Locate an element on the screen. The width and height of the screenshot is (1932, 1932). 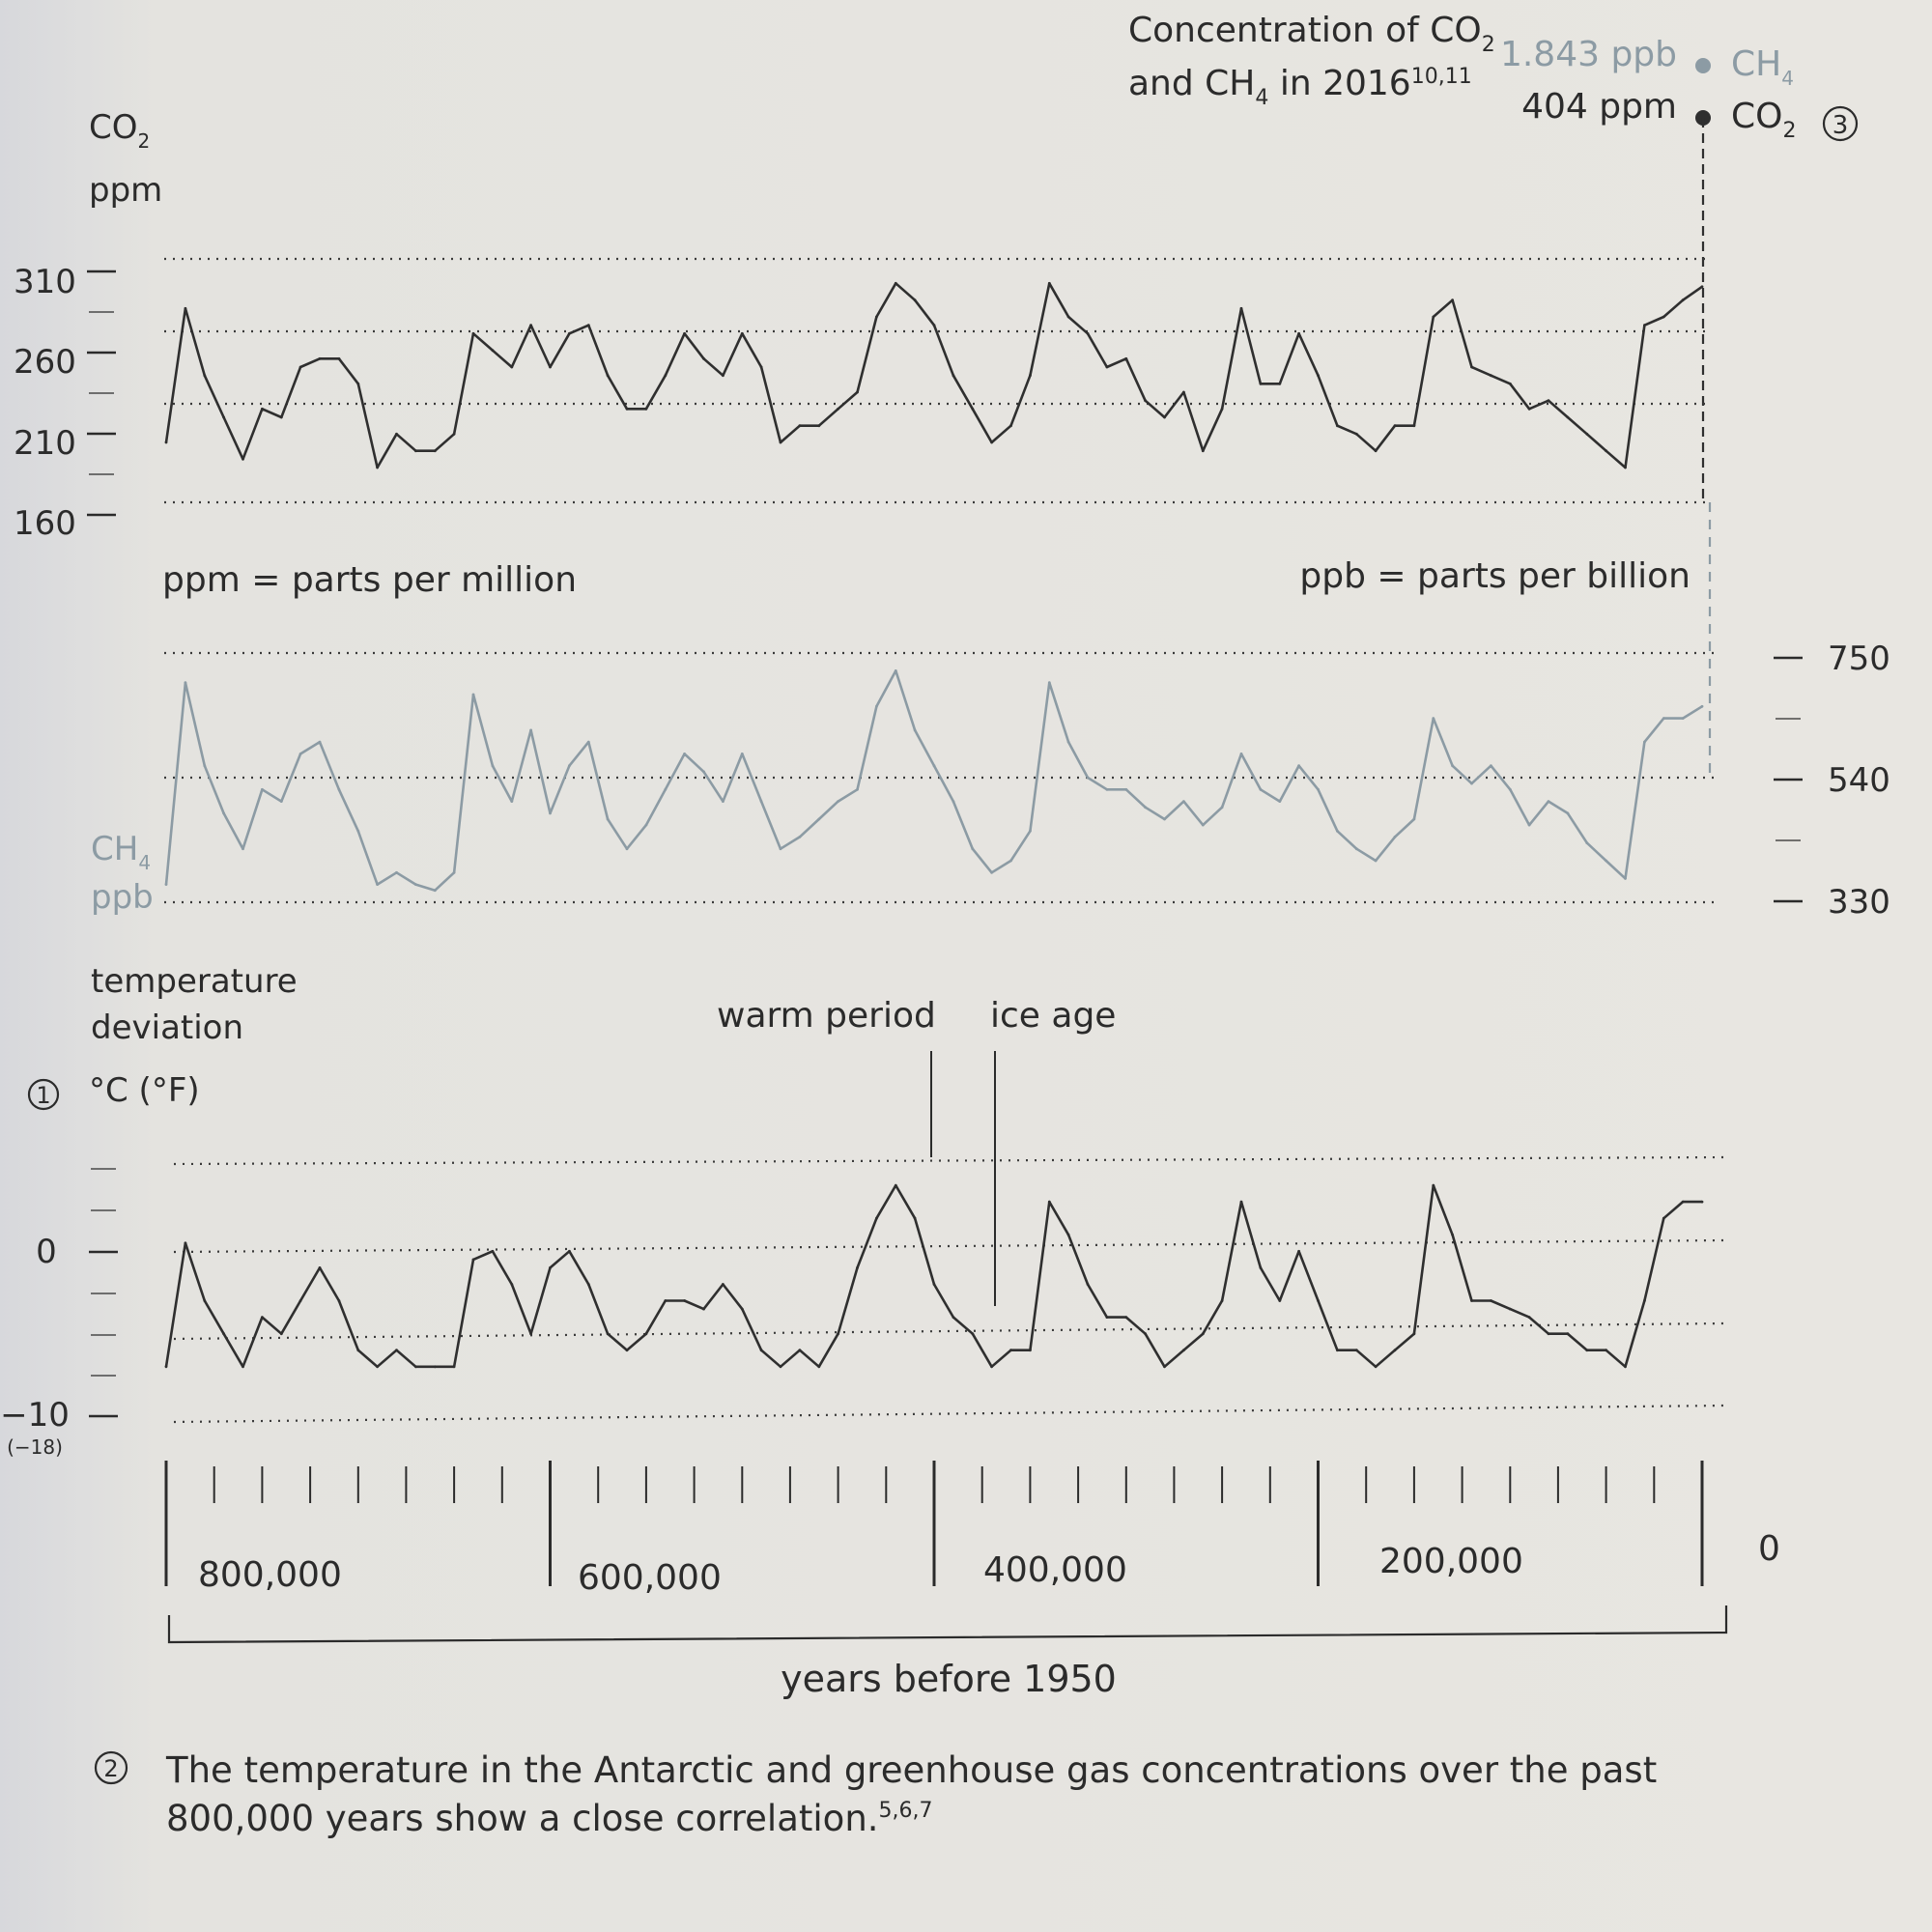
ch4-ytick-330: 330 is located at coordinates (1859, 902).